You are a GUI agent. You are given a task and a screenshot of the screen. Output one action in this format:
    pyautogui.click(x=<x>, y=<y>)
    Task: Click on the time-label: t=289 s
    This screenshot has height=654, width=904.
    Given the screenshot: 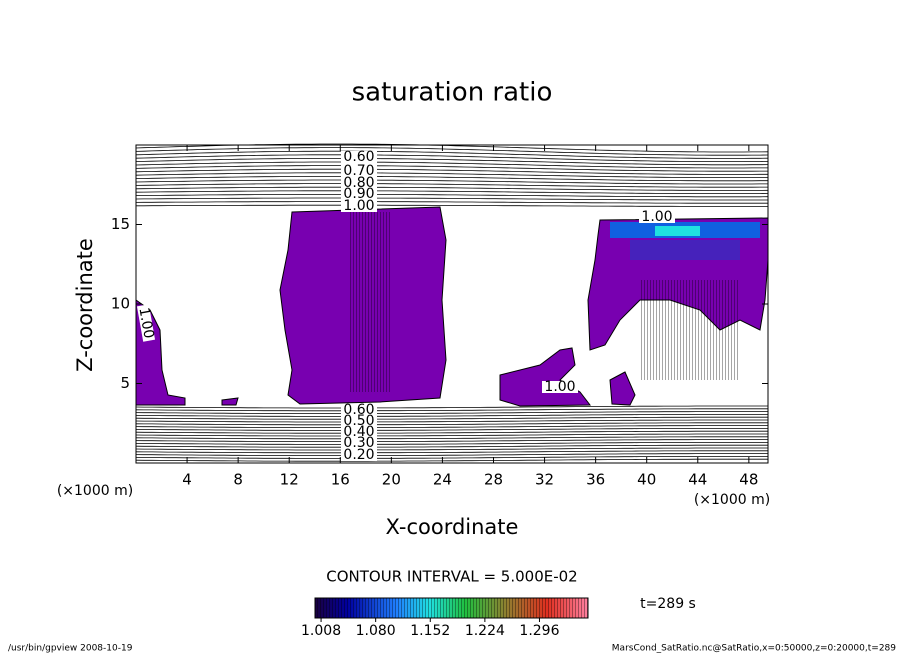 What is the action you would take?
    pyautogui.click(x=668, y=604)
    